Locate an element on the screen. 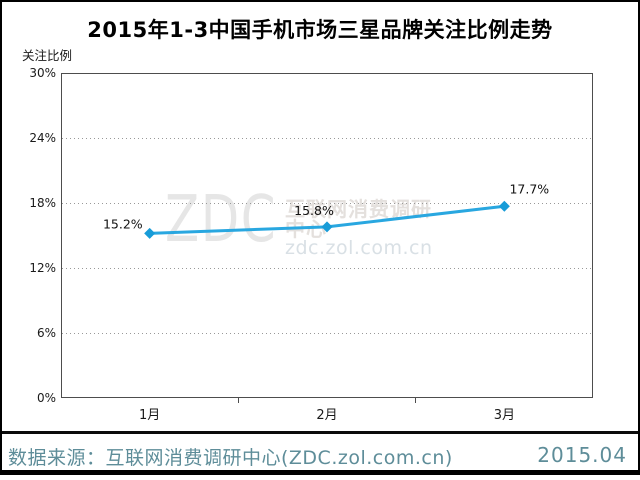 This screenshot has width=640, height=480. y-tick-label: 30% is located at coordinates (42, 73).